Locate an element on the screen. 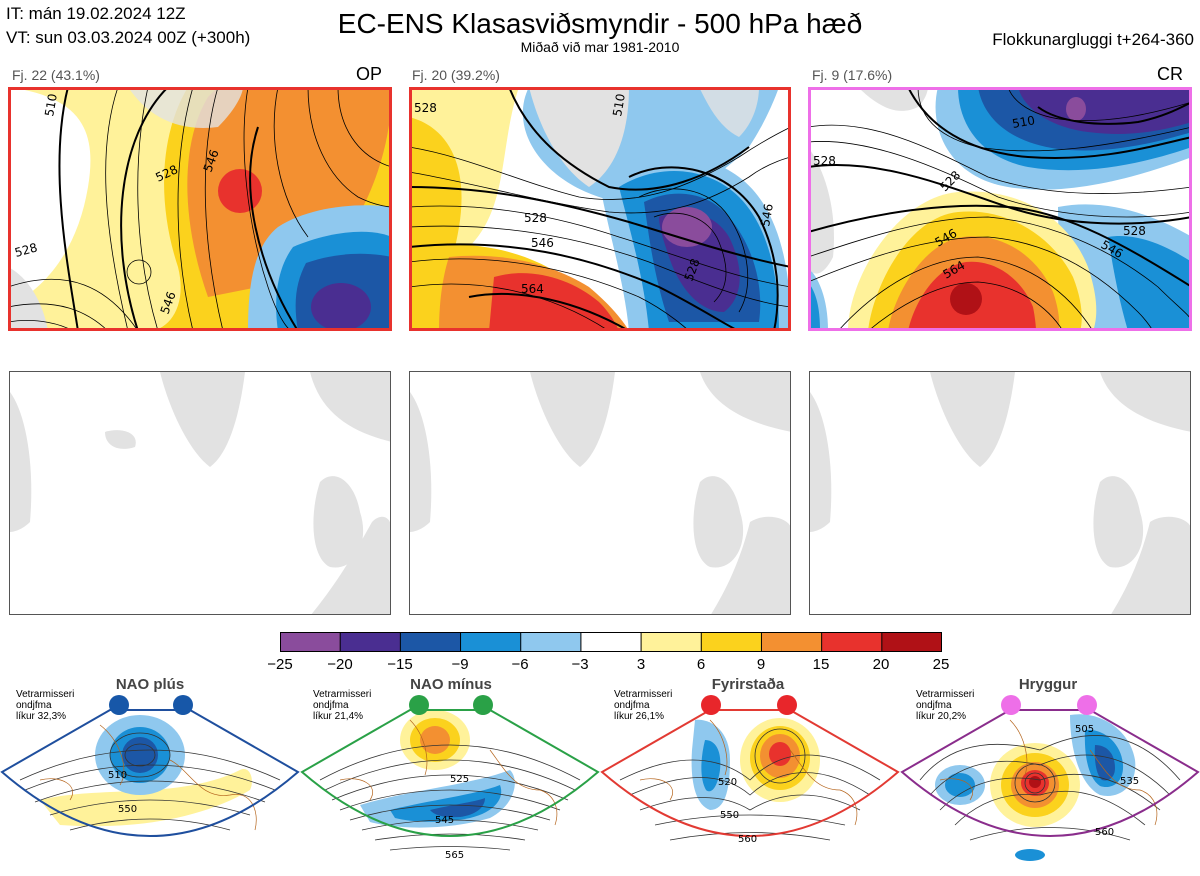 The image size is (1200, 876). colorbar-tick-label: −20 is located at coordinates (340, 664).